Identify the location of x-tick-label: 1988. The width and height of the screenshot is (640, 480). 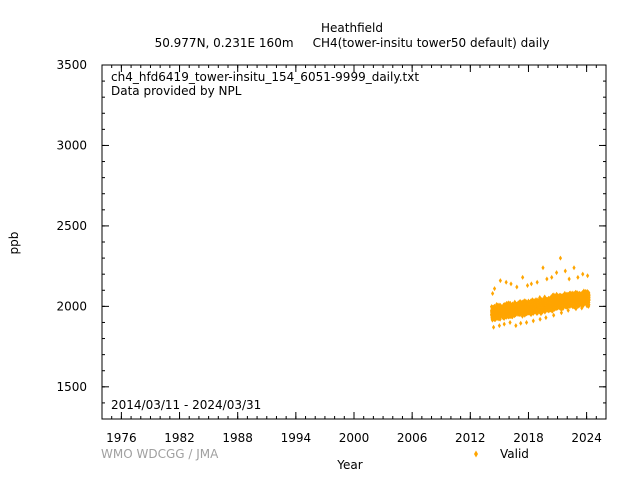
(237, 438).